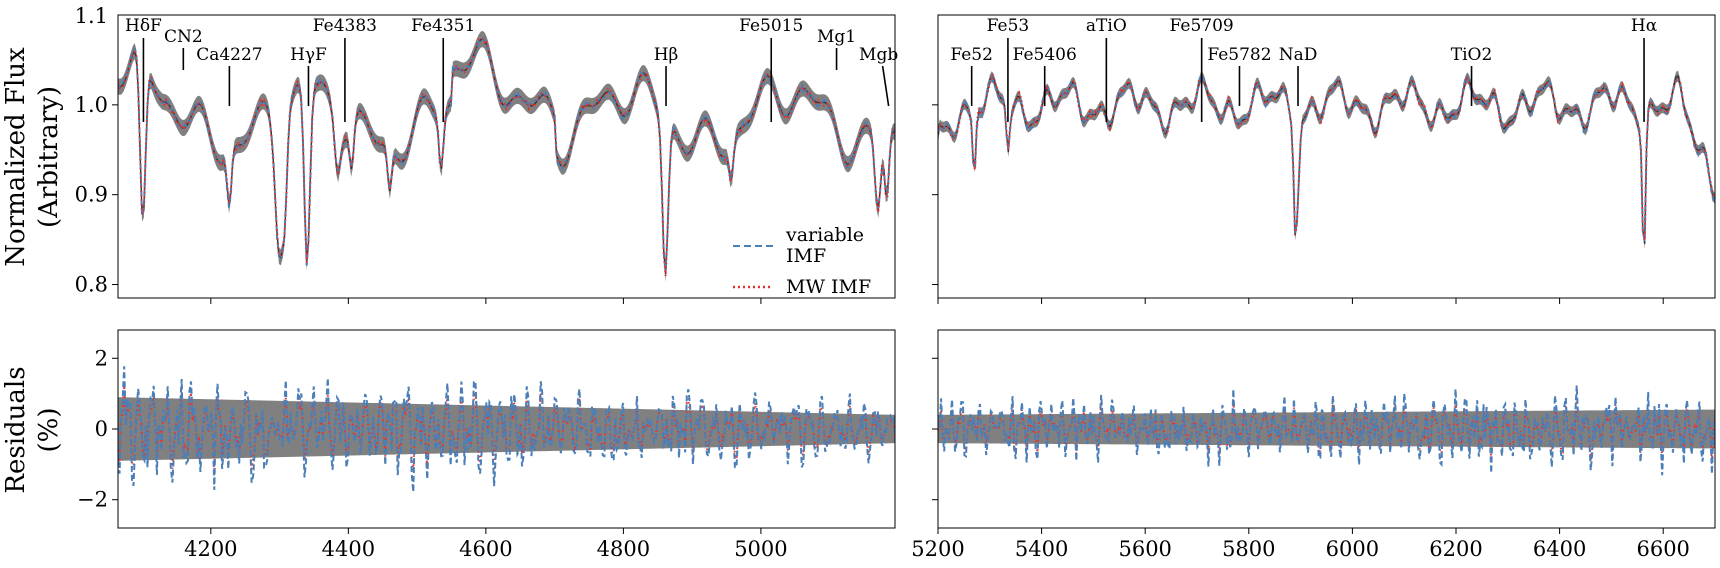 The height and width of the screenshot is (568, 1720). I want to click on variable-imf-residual-left, so click(506, 429).